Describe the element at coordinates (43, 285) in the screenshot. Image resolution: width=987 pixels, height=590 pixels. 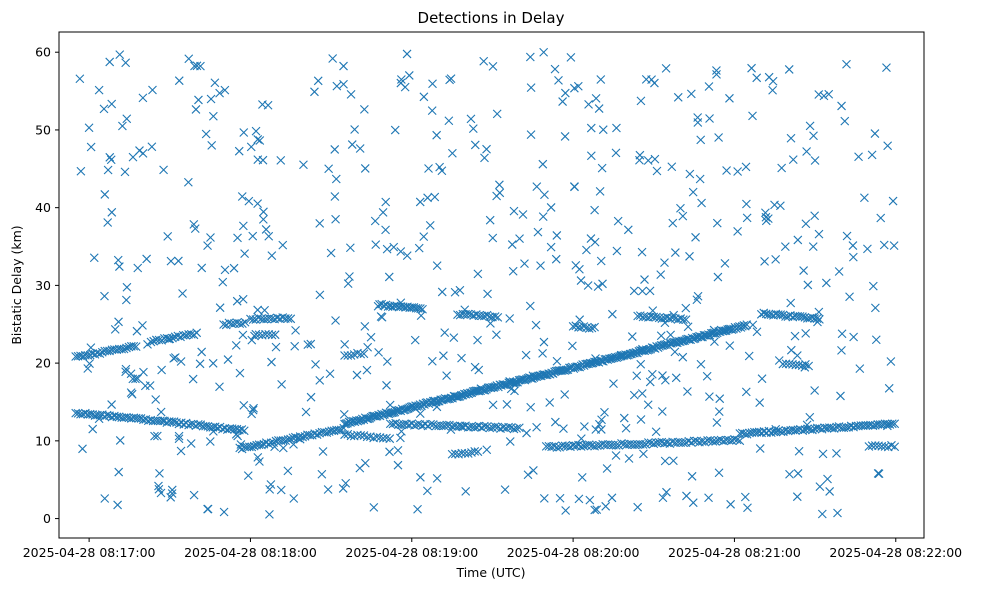
I see `y-tick-label: 30` at that location.